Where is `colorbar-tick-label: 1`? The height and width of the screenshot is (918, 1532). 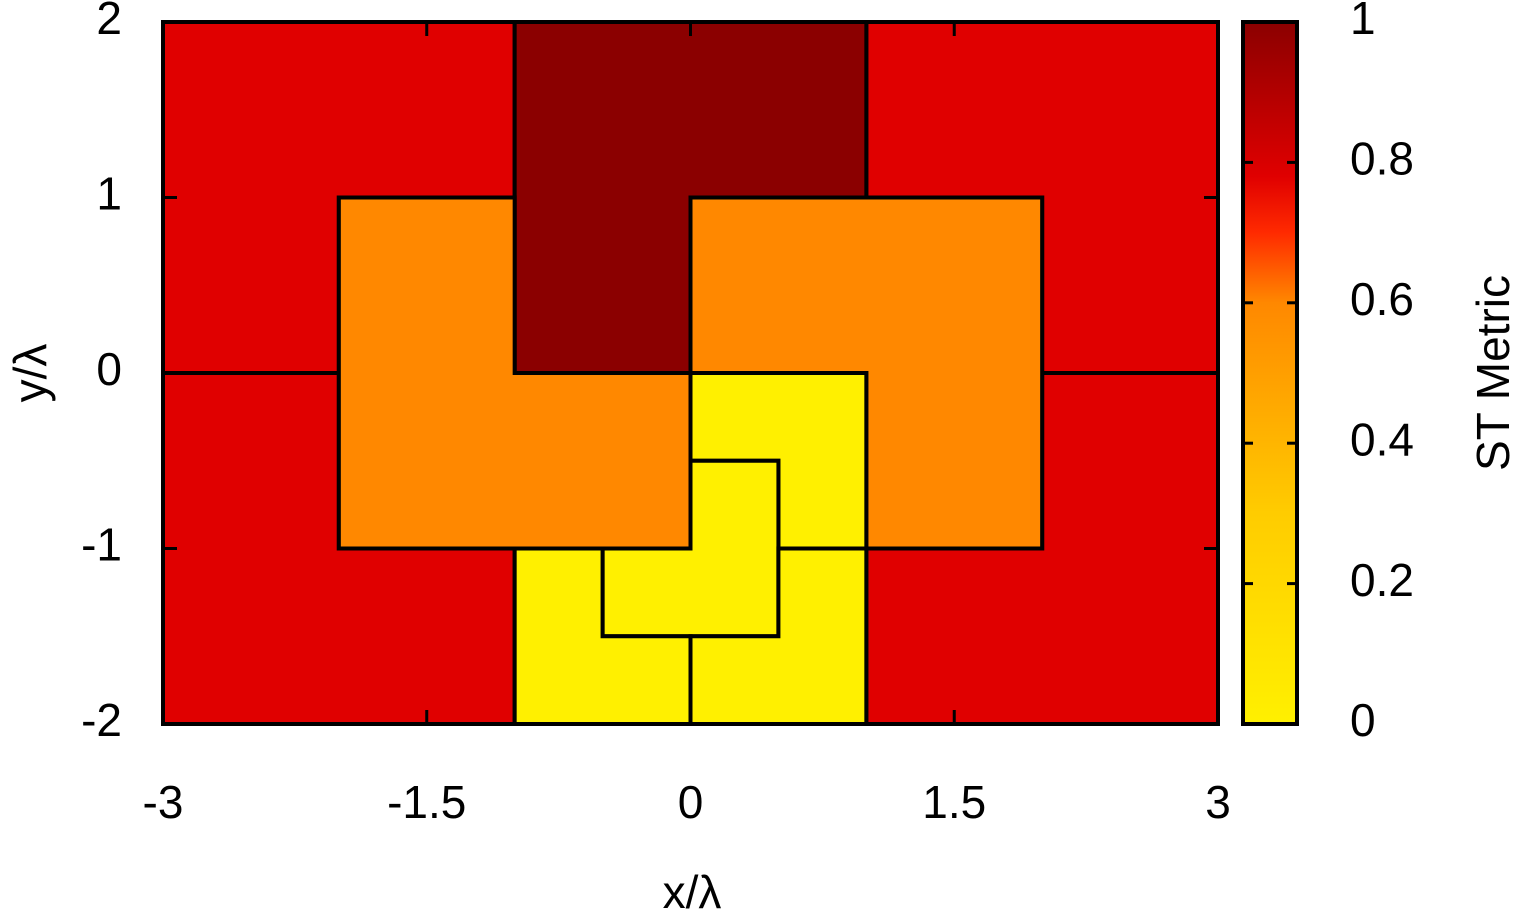
colorbar-tick-label: 1 is located at coordinates (1363, 22).